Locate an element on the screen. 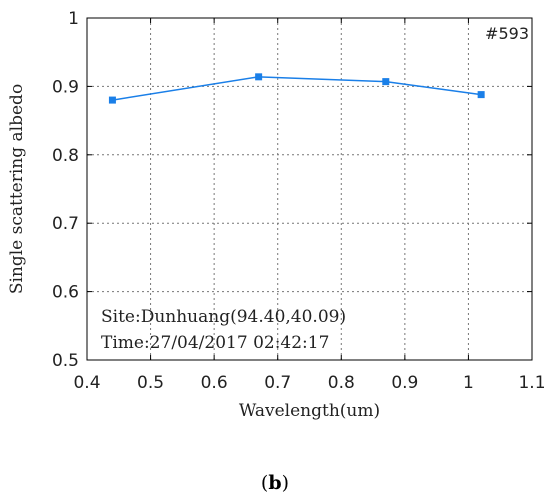 The height and width of the screenshot is (502, 550). series-layer is located at coordinates (296, 88).